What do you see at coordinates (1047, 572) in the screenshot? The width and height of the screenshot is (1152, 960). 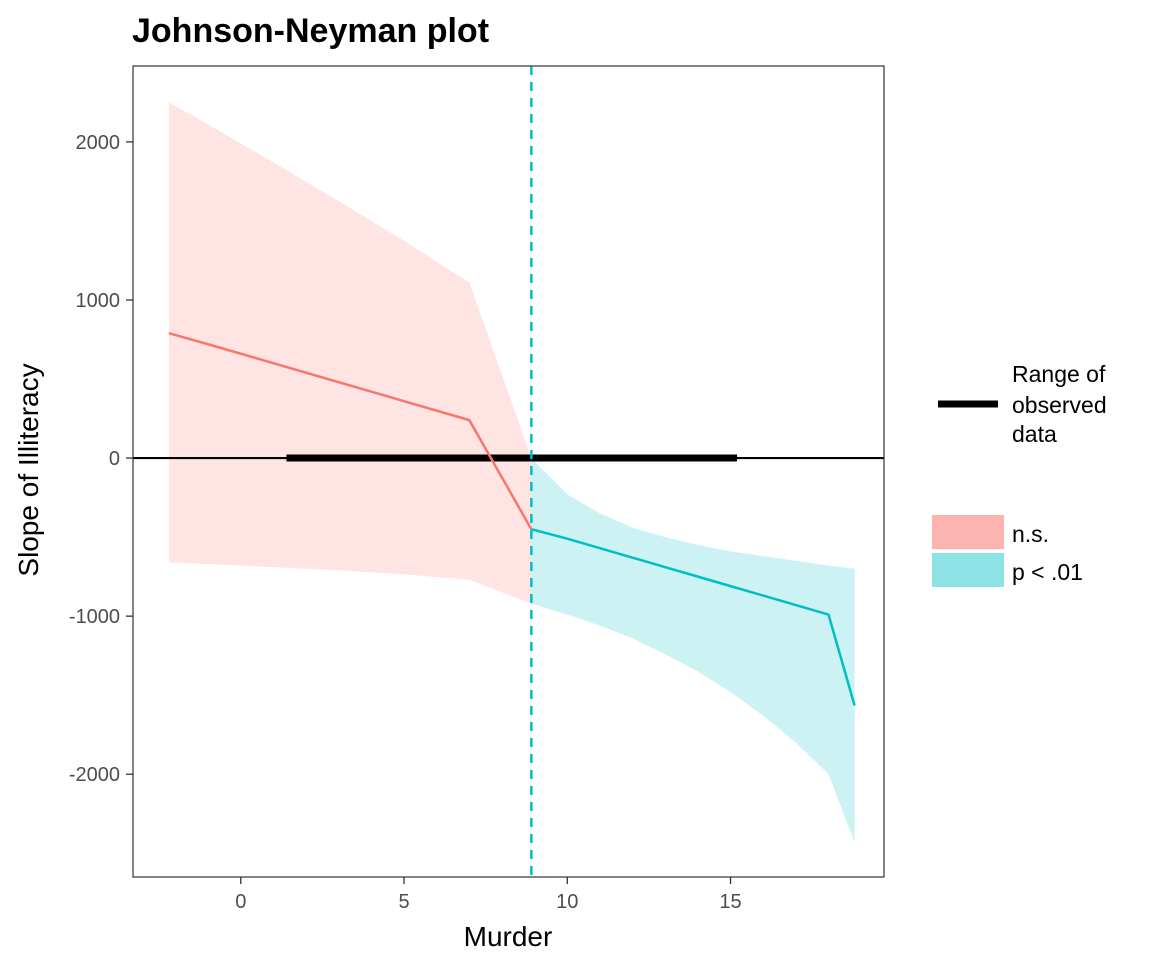 I see `p-lt-01-legend-label: p < .01` at bounding box center [1047, 572].